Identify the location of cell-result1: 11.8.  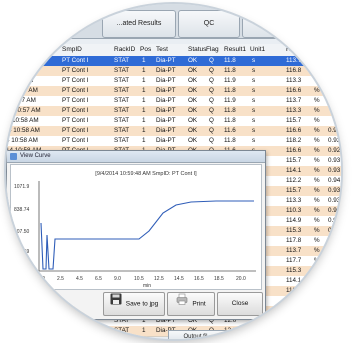
(230, 60).